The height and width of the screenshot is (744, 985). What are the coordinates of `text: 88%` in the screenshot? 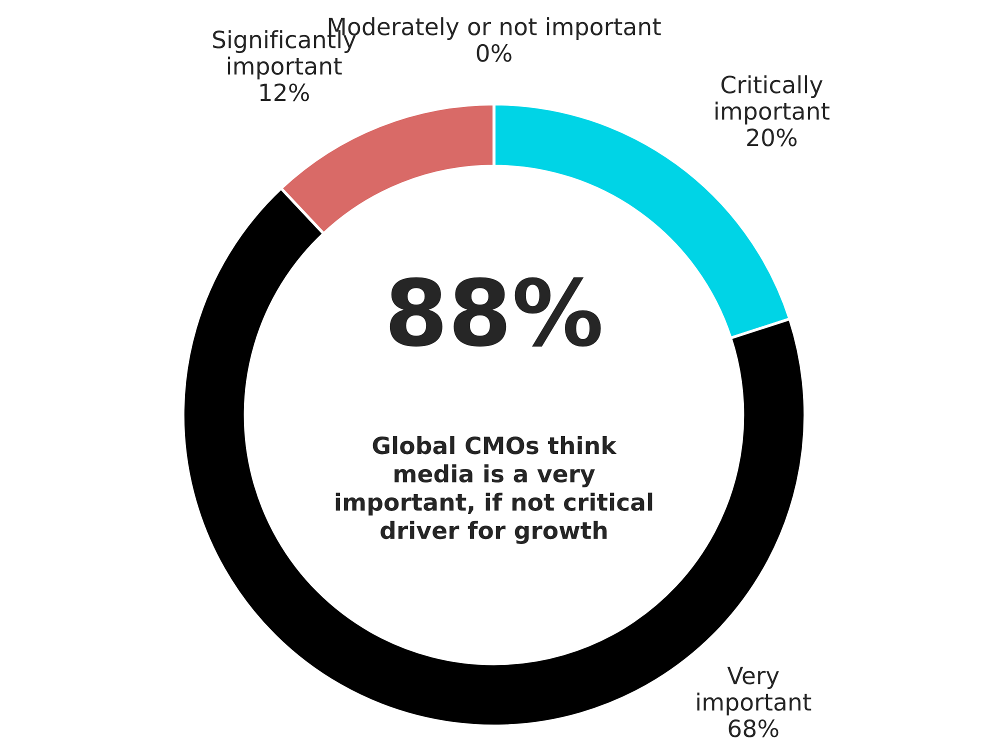 It's located at (495, 312).